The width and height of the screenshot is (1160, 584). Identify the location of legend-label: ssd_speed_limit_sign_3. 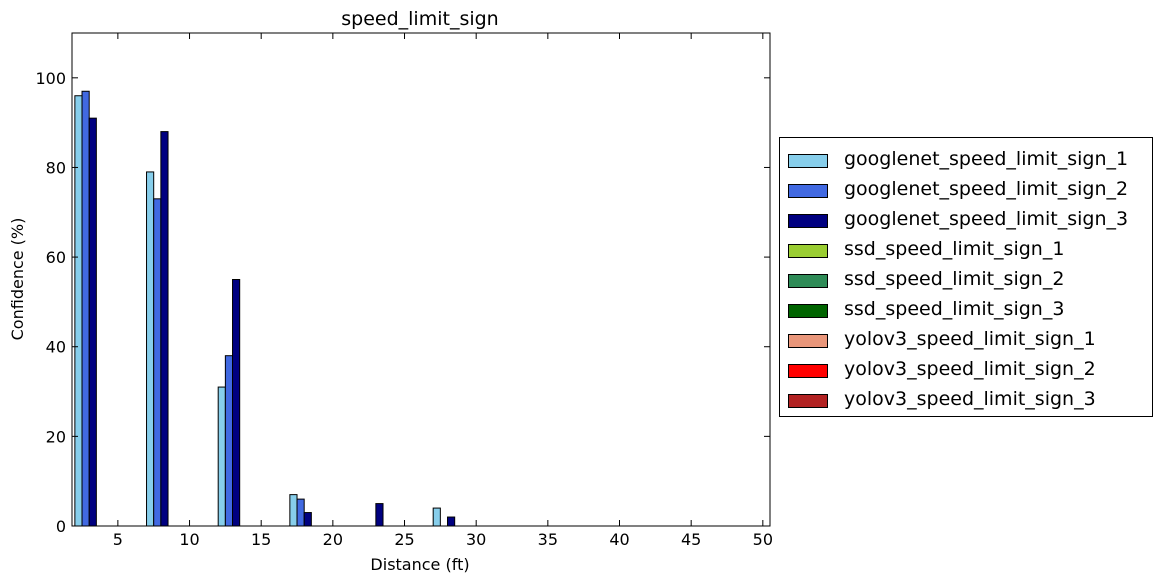
(954, 309).